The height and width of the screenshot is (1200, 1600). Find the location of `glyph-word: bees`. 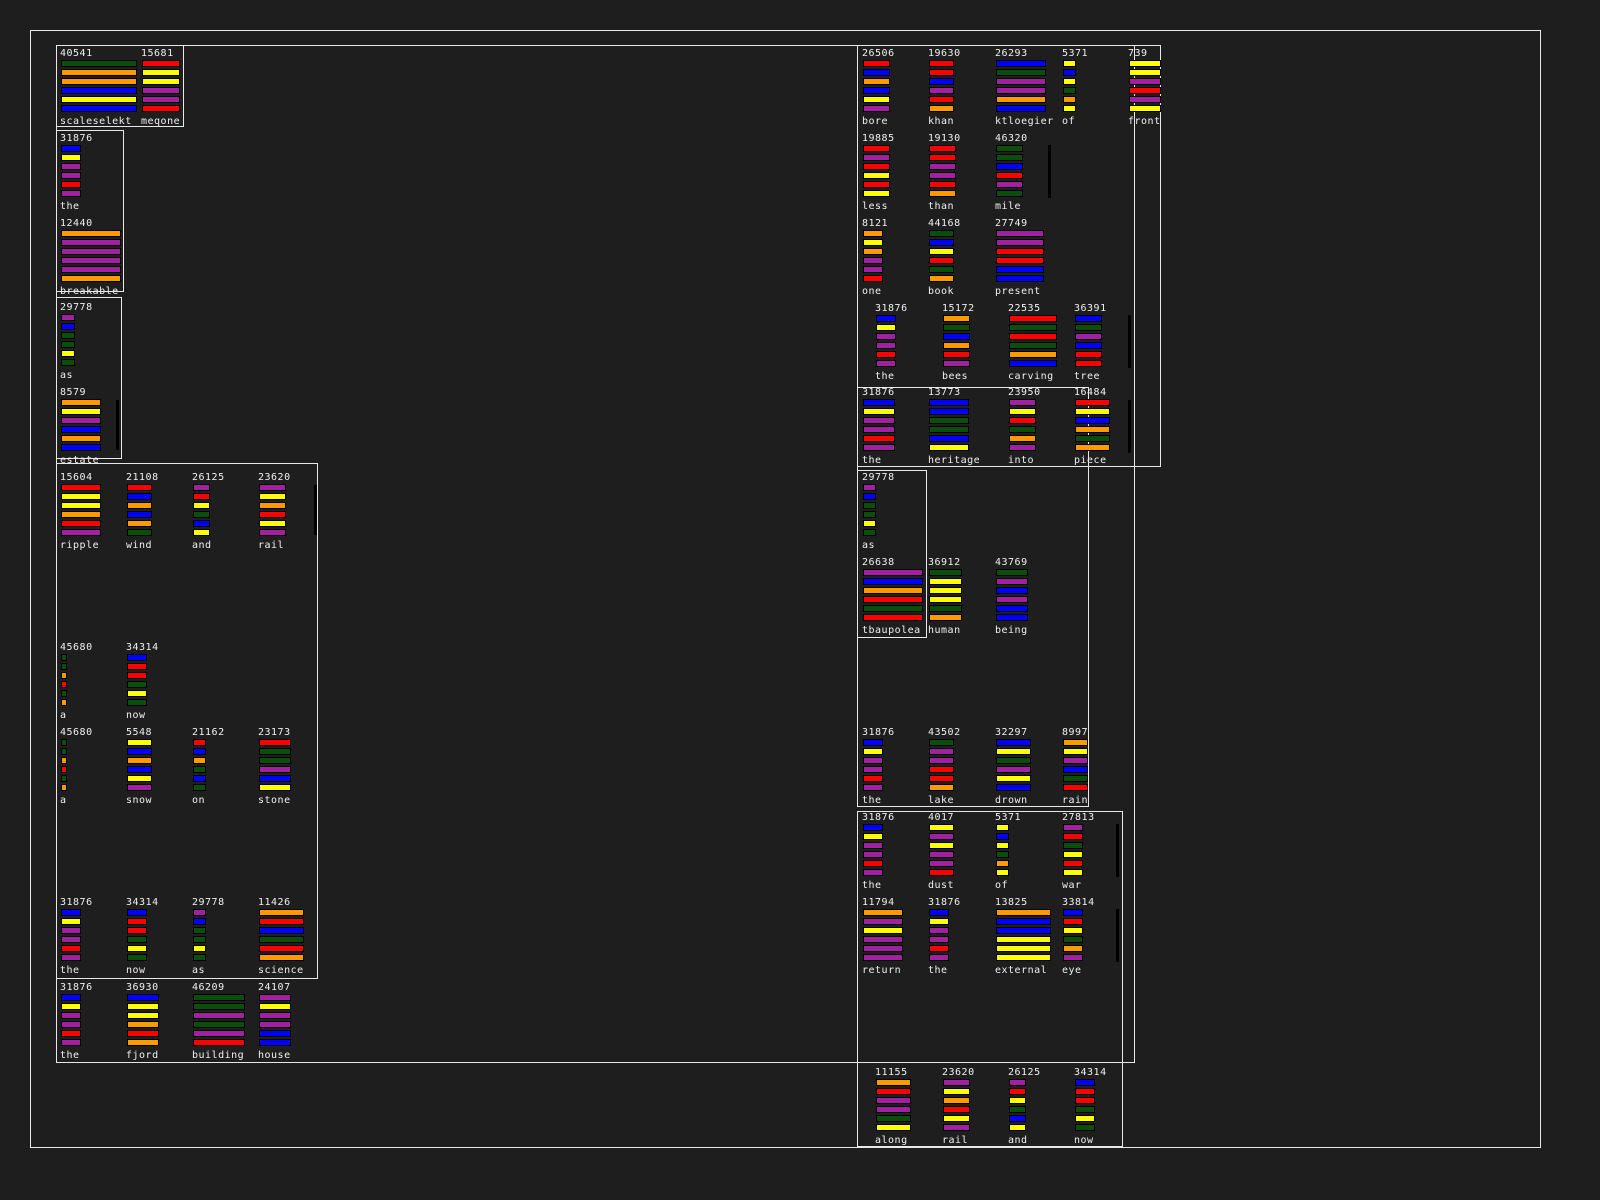

glyph-word: bees is located at coordinates (955, 376).